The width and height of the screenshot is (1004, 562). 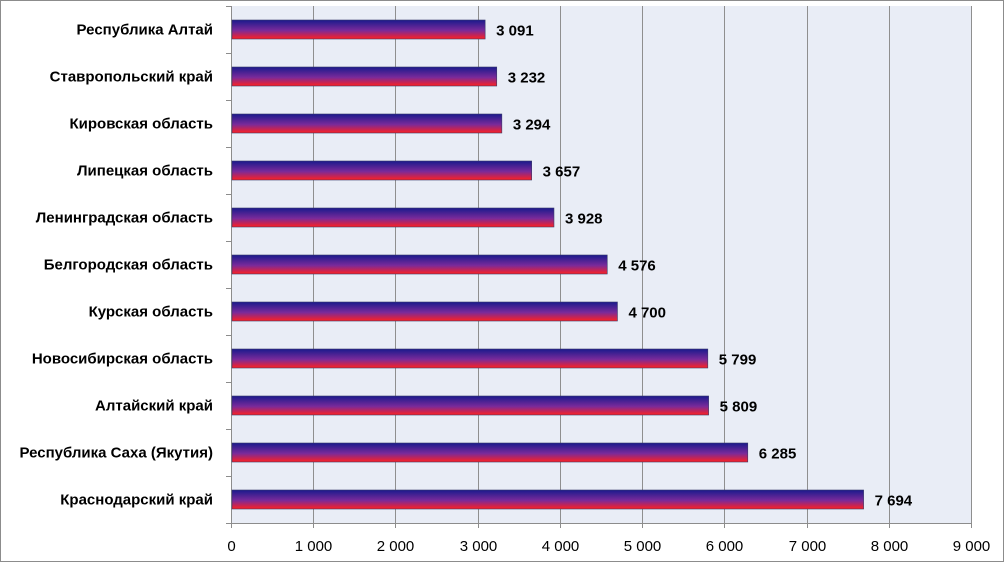 What do you see at coordinates (808, 546) in the screenshot?
I see `x-tick-label: 7 000` at bounding box center [808, 546].